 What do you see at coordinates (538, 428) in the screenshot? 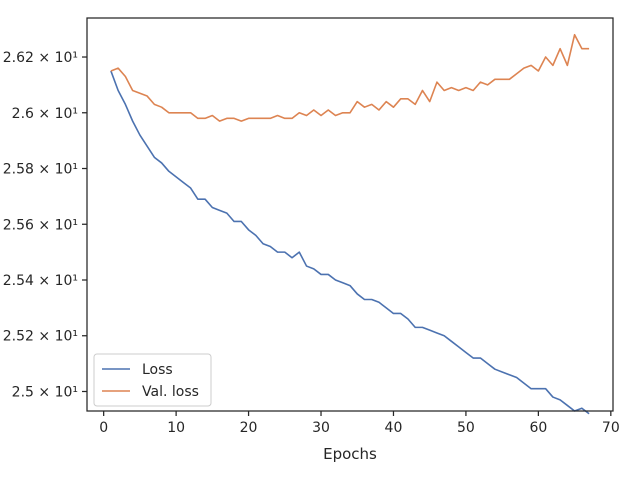
I see `x-tick-label: 60` at bounding box center [538, 428].